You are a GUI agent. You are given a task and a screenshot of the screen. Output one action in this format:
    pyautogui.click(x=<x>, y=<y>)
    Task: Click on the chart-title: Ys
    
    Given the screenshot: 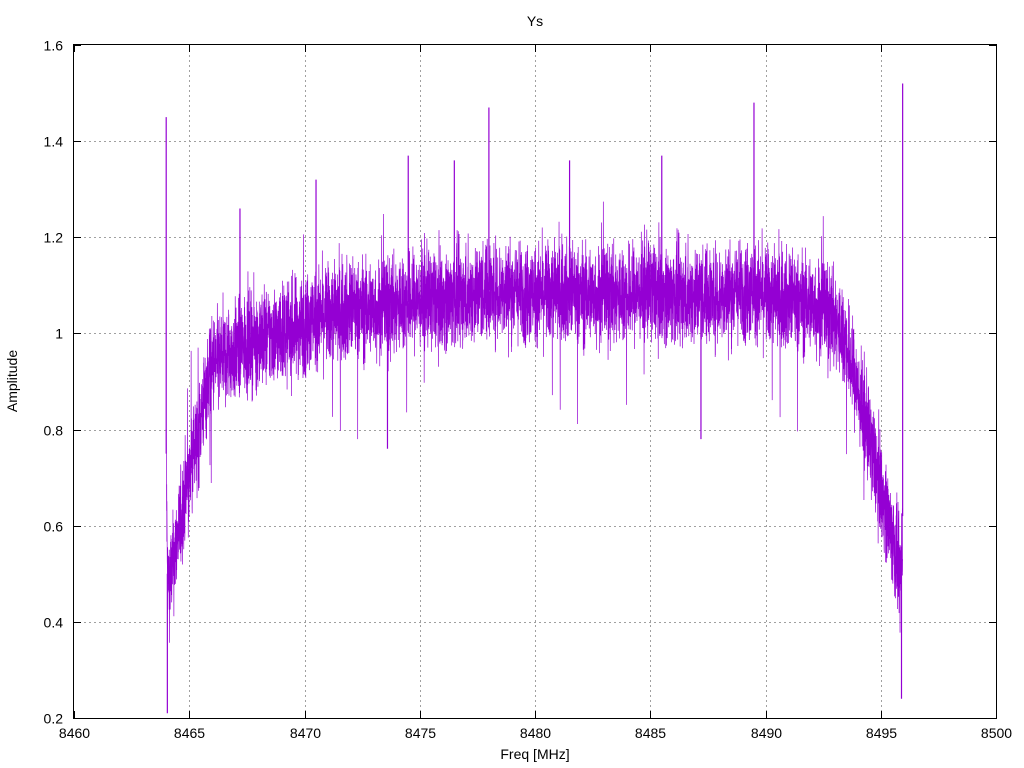 What is the action you would take?
    pyautogui.click(x=535, y=21)
    